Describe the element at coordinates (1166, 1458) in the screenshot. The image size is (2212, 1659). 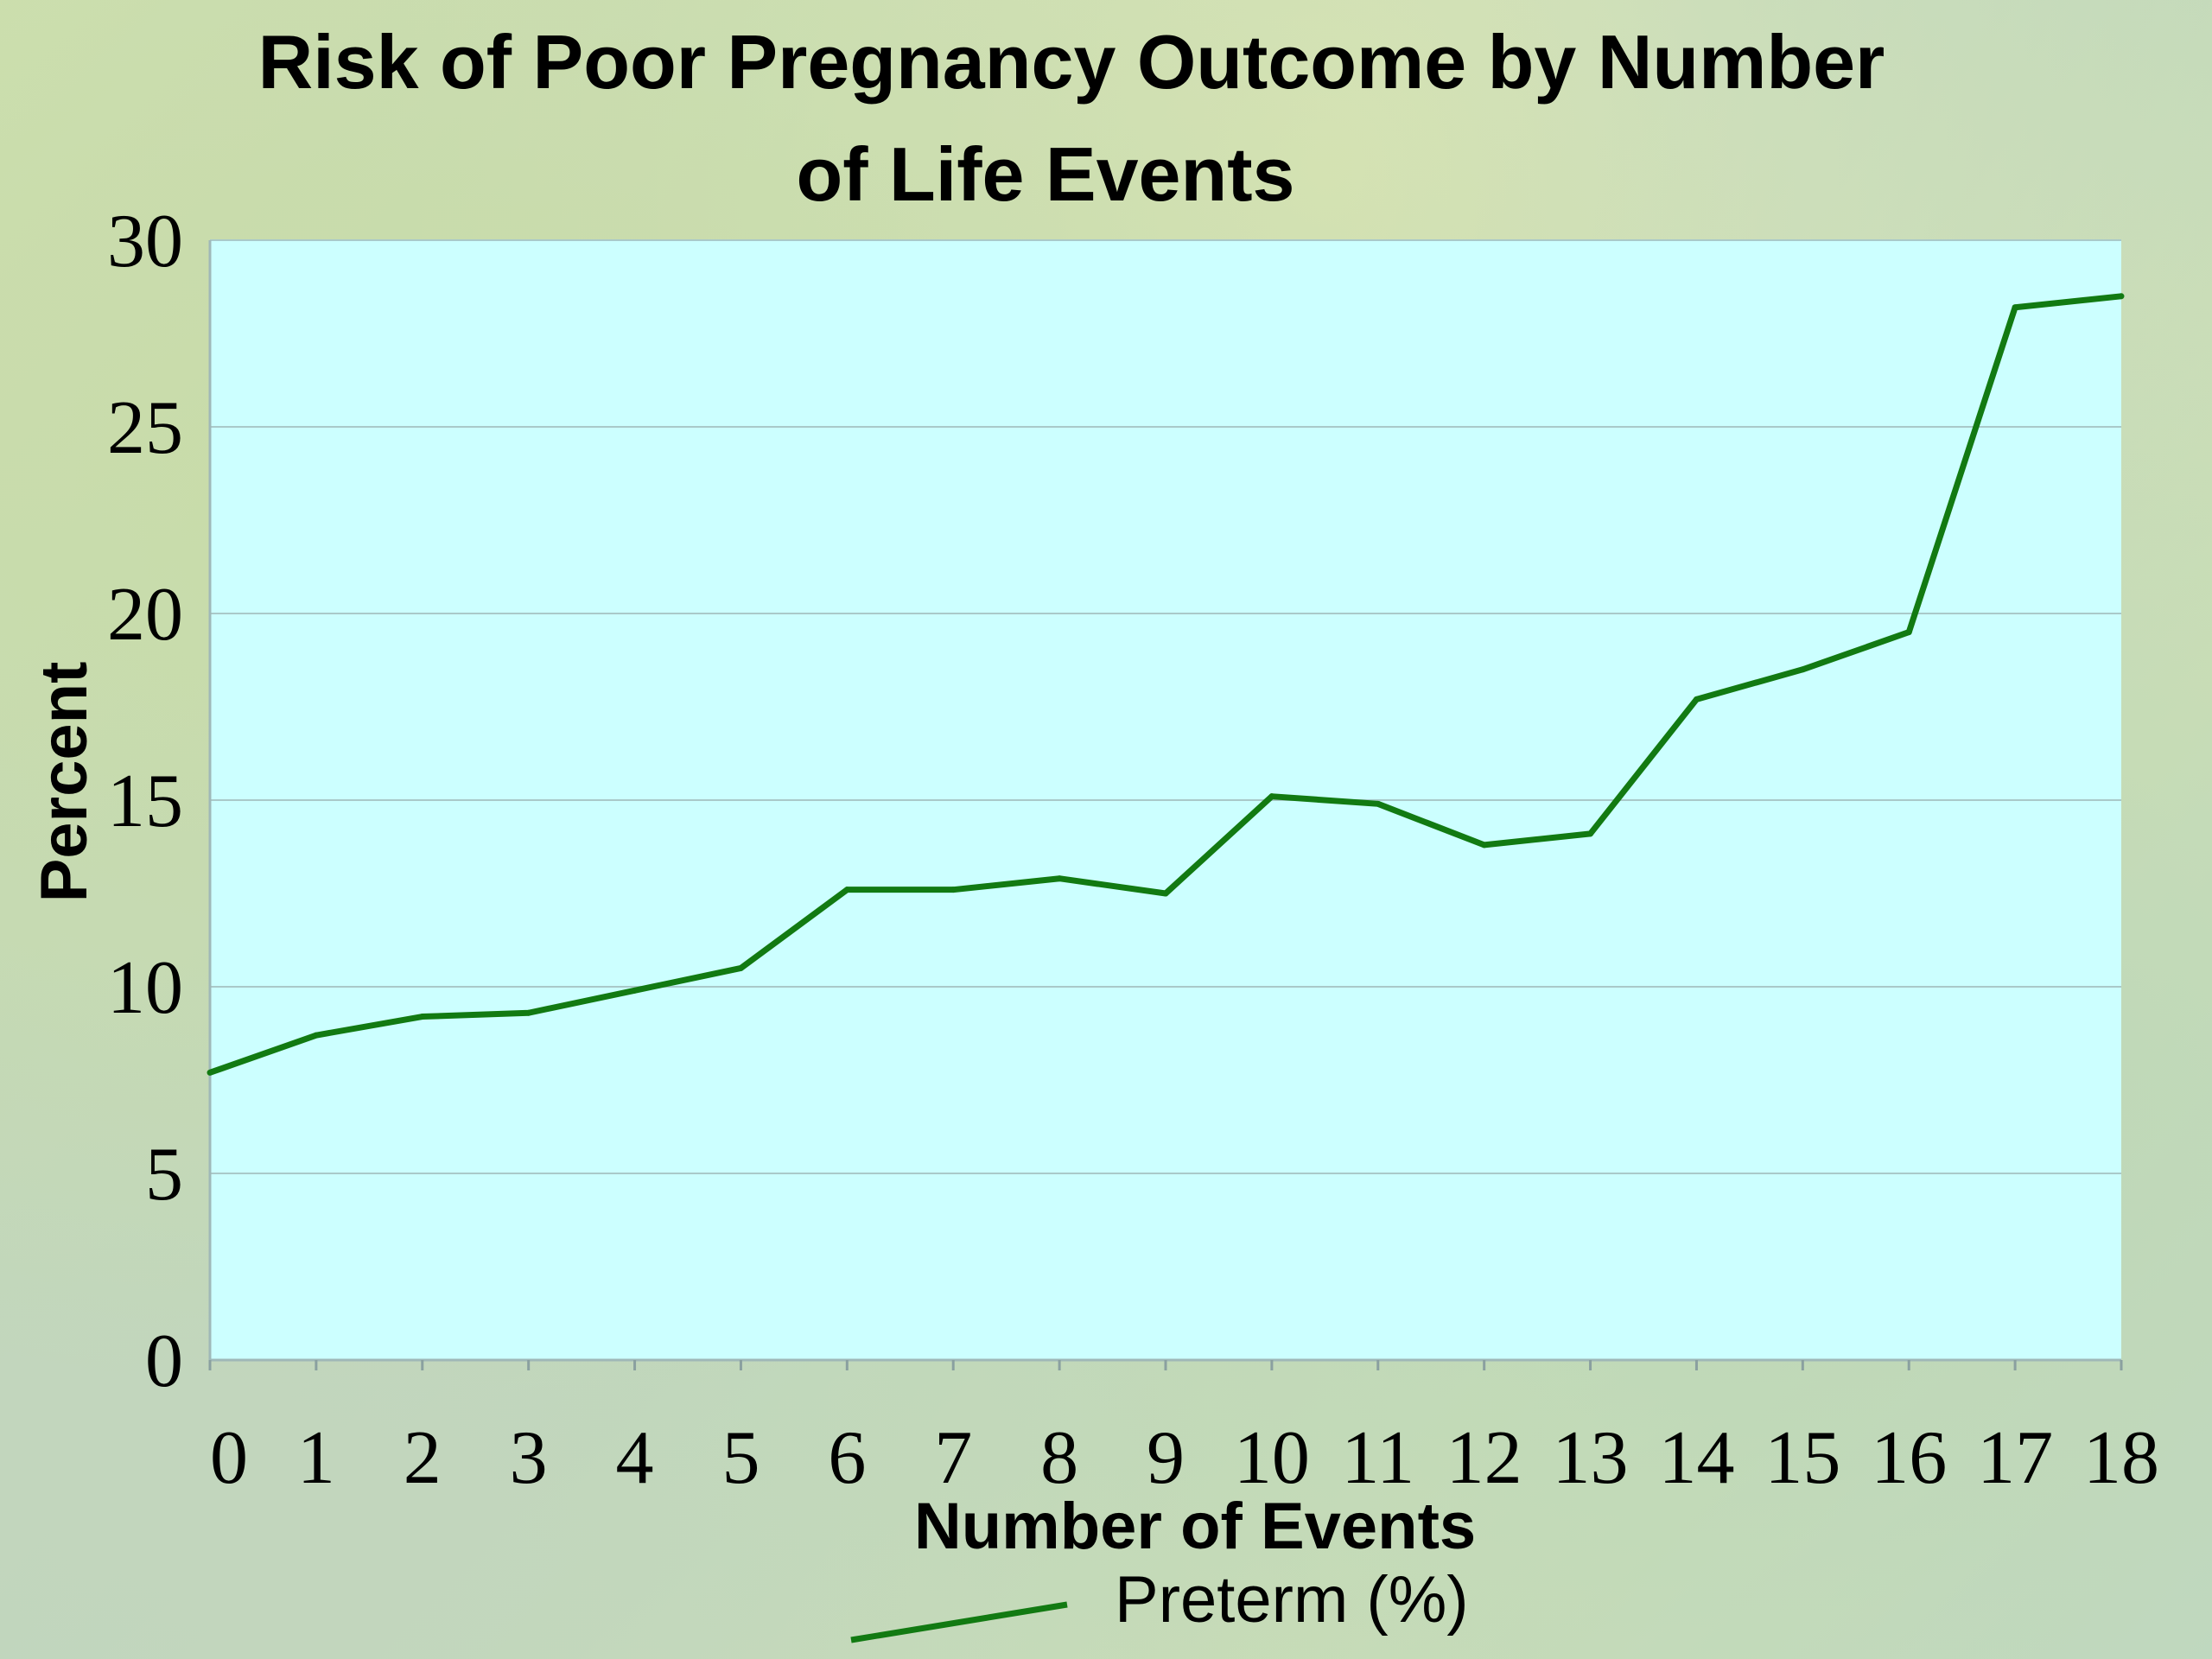
I see `x-tick-label-9: 9` at that location.